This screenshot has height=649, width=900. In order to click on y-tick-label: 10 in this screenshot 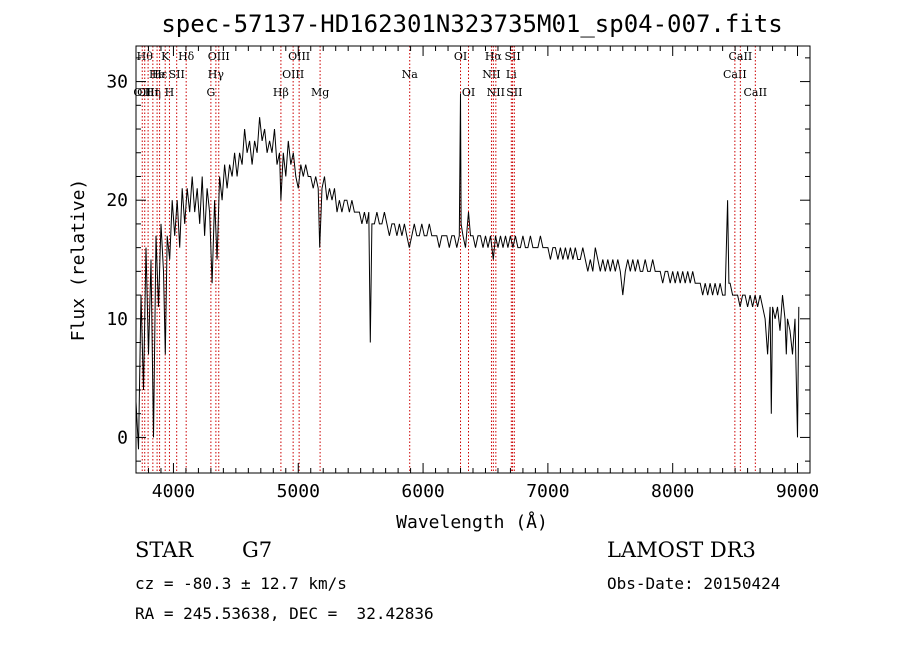, I will do `click(117, 319)`.